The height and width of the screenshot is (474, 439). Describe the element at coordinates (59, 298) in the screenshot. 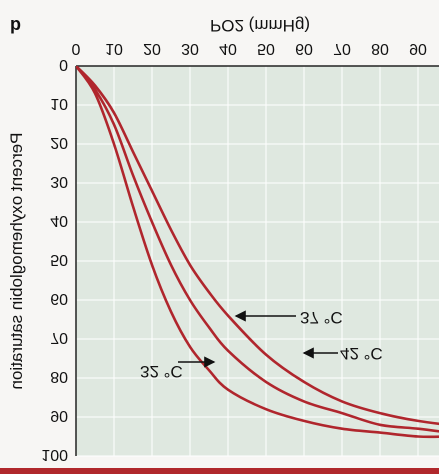

I see `y-tick-label: 60` at that location.